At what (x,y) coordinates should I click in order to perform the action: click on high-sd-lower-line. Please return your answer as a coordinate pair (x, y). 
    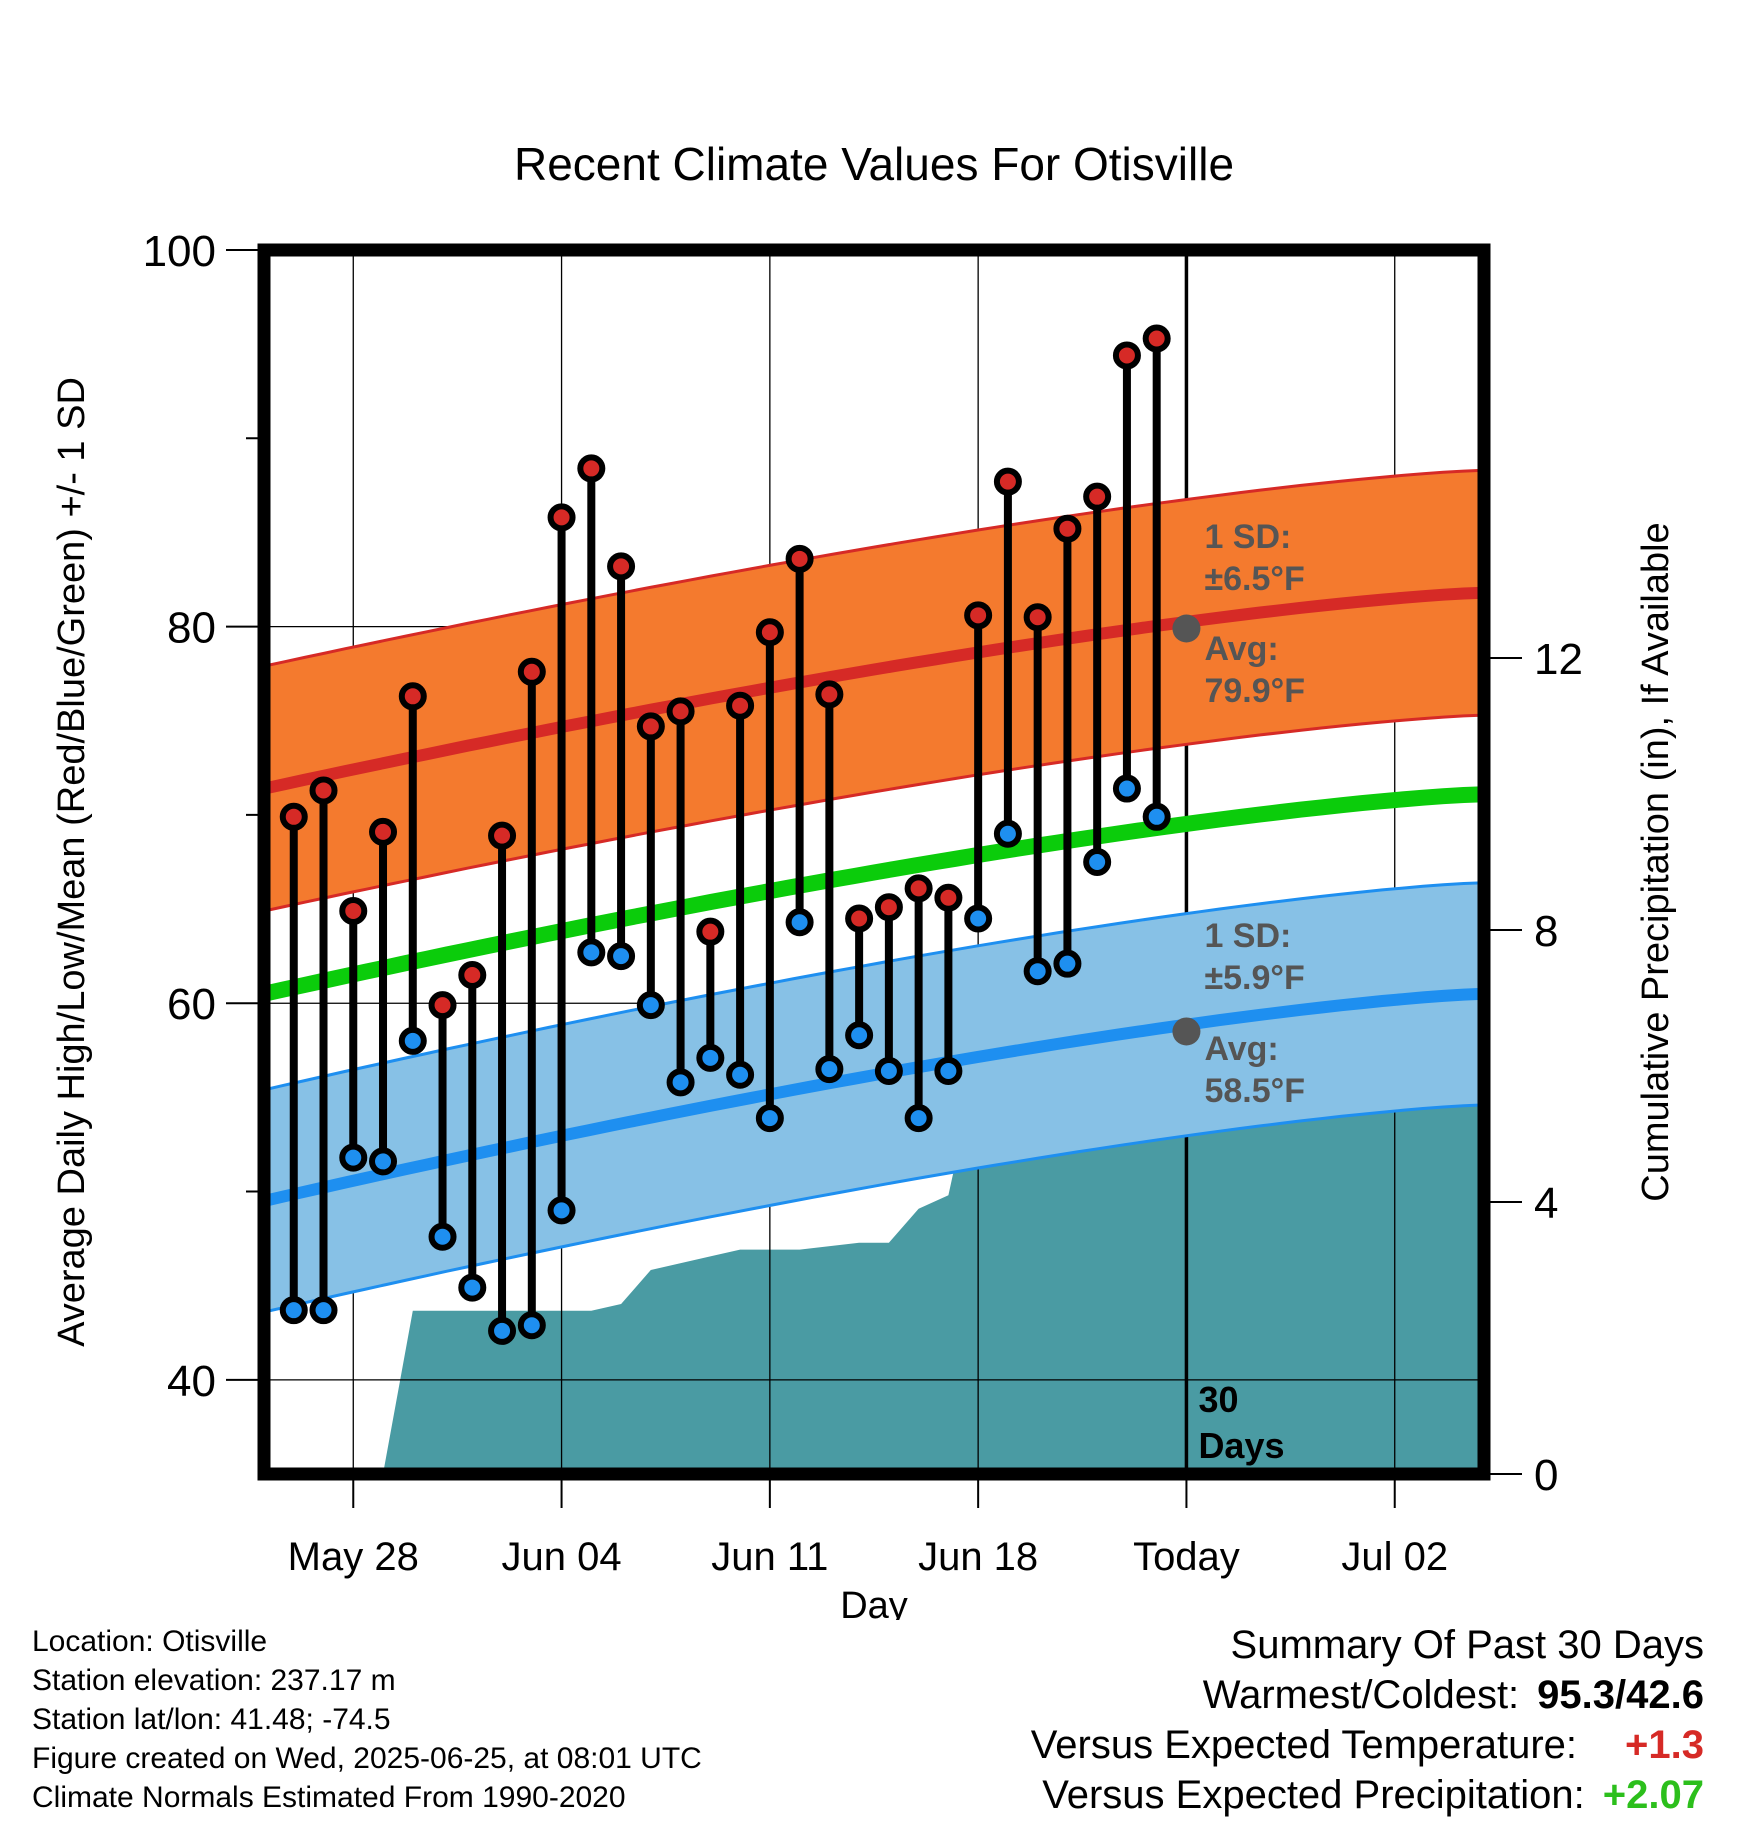
    Looking at the image, I should click on (874, 813).